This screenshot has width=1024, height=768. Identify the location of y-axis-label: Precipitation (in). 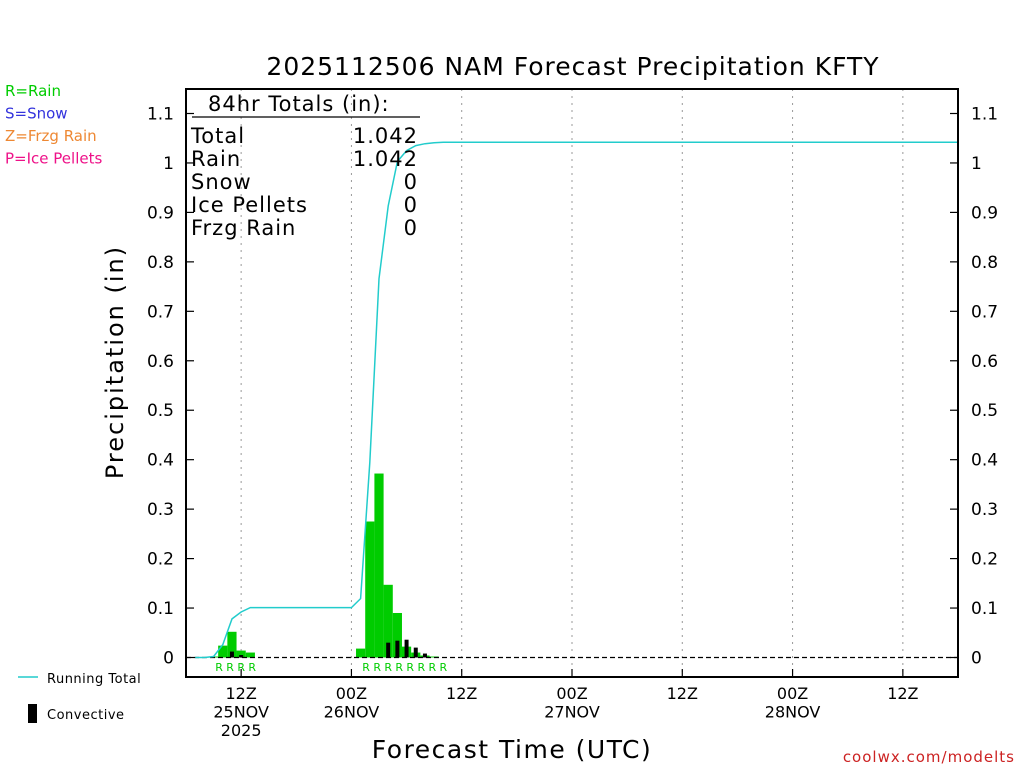
(115, 362).